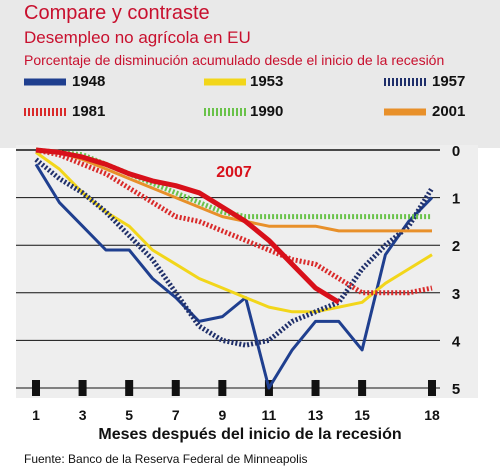 This screenshot has height=470, width=500. I want to click on y-tick-label: 4, so click(456, 341).